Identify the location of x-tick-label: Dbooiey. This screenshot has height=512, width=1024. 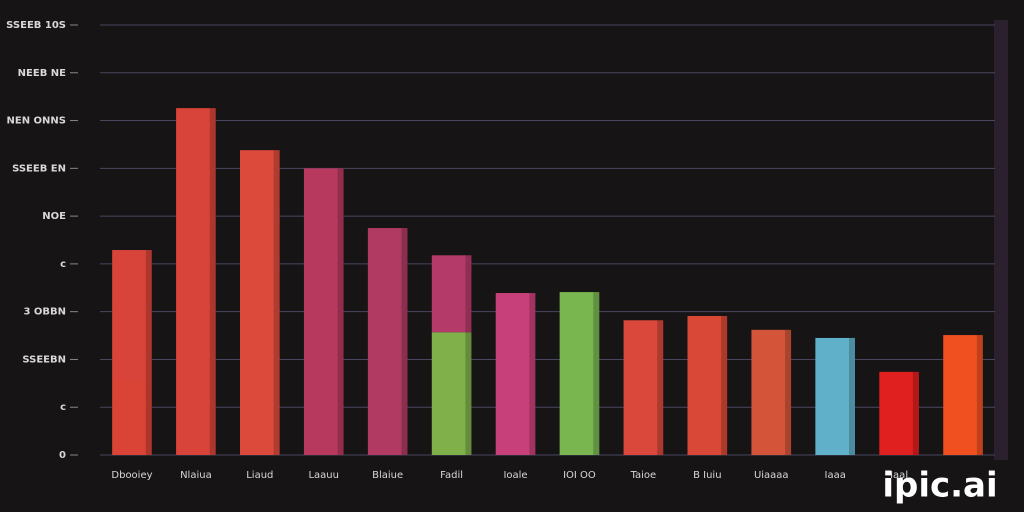
(131, 475).